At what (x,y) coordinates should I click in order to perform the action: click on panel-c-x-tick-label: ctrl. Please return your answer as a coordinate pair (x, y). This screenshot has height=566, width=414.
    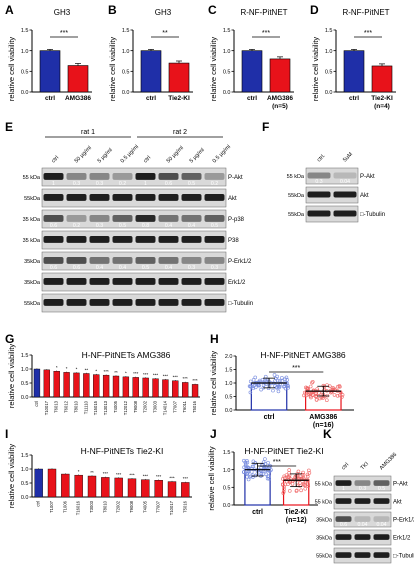
    Looking at the image, I should click on (252, 98).